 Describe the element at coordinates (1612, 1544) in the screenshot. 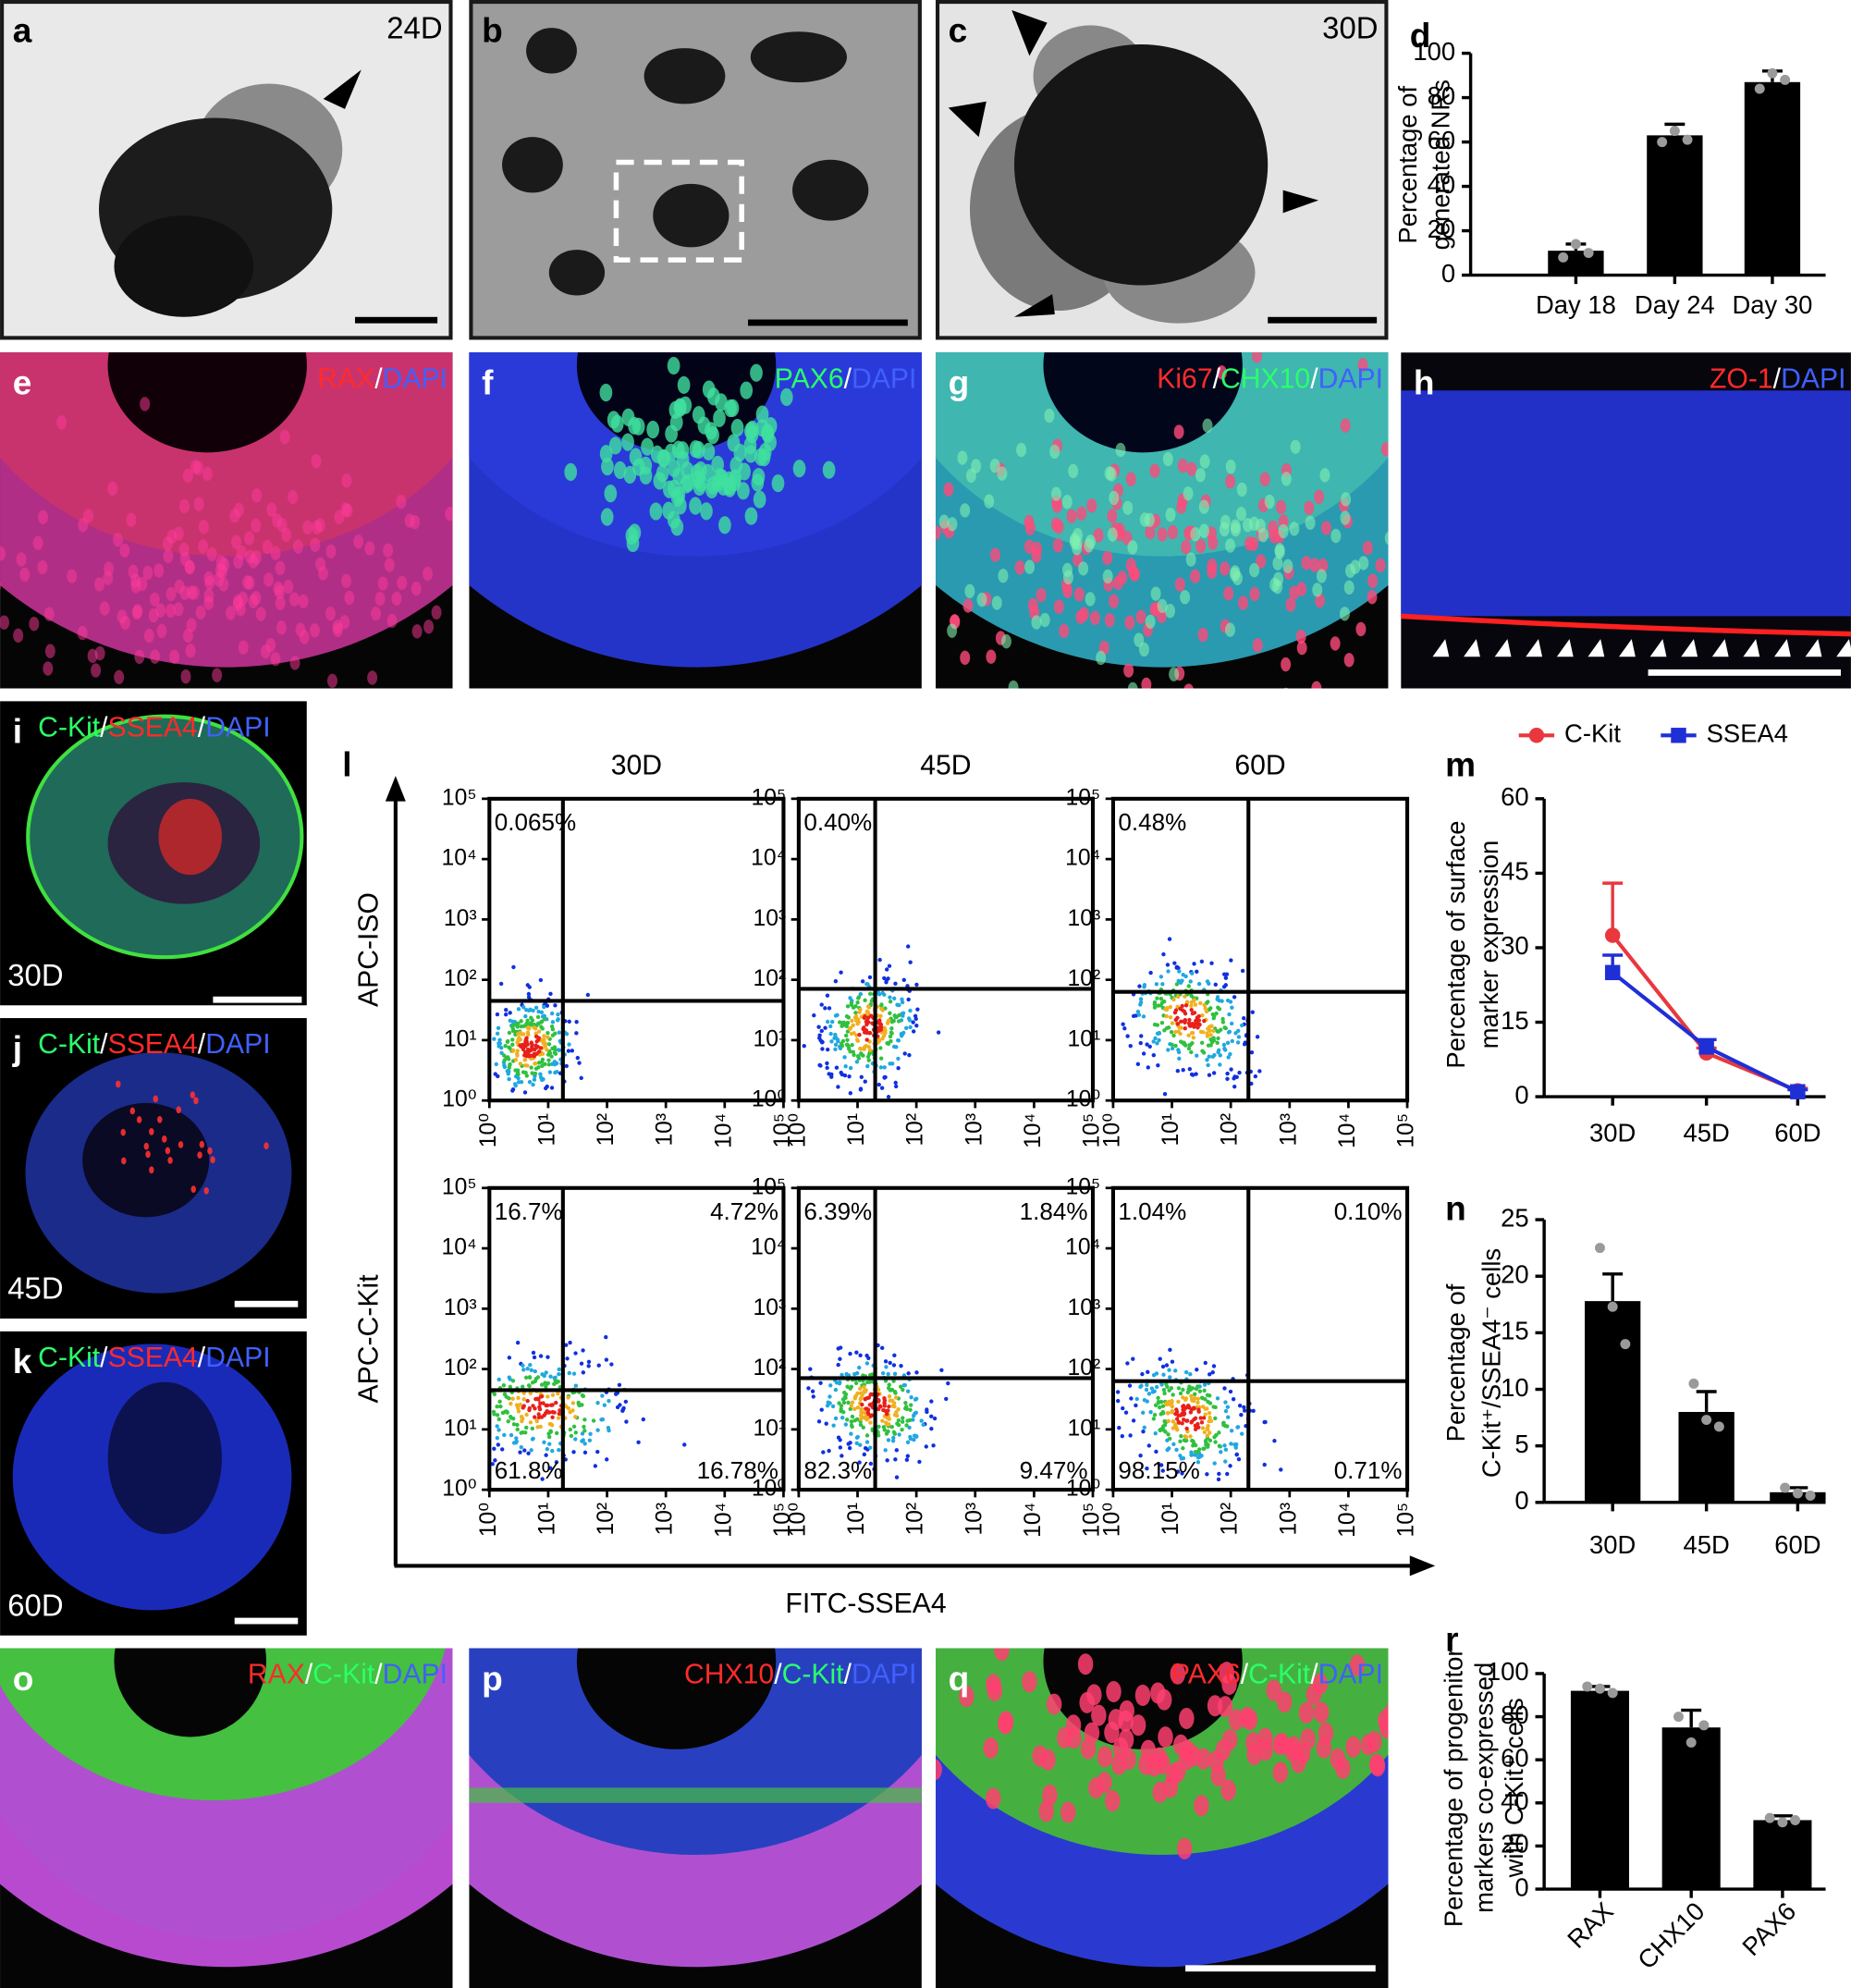

I see `x-tick-label: 30D` at that location.